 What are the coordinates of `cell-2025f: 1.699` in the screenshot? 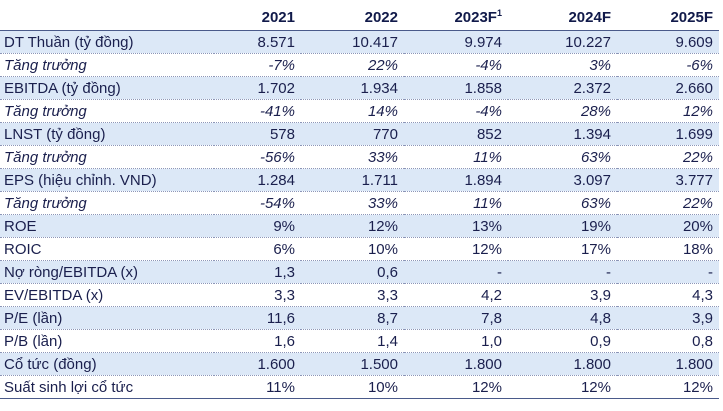 It's located at (668, 134).